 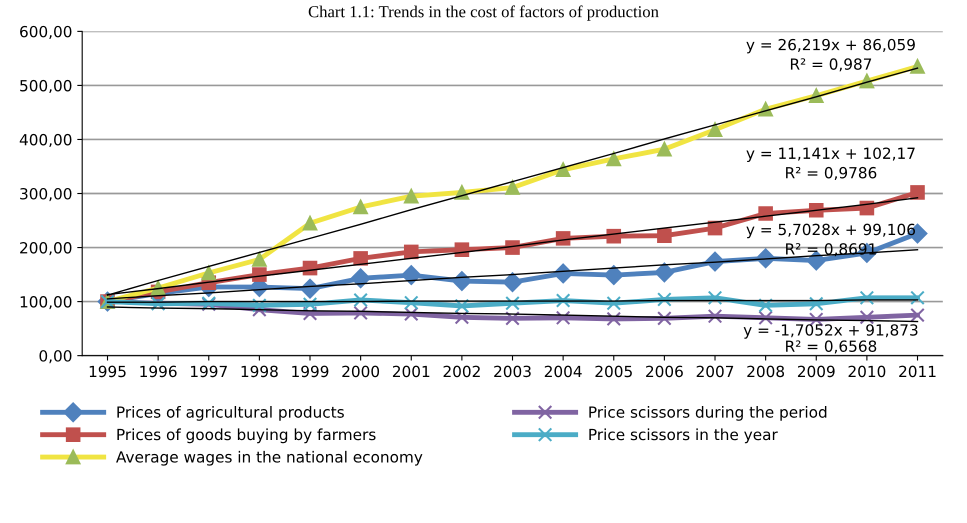 I want to click on legend-label: Prices of agricultural products, so click(x=230, y=413).